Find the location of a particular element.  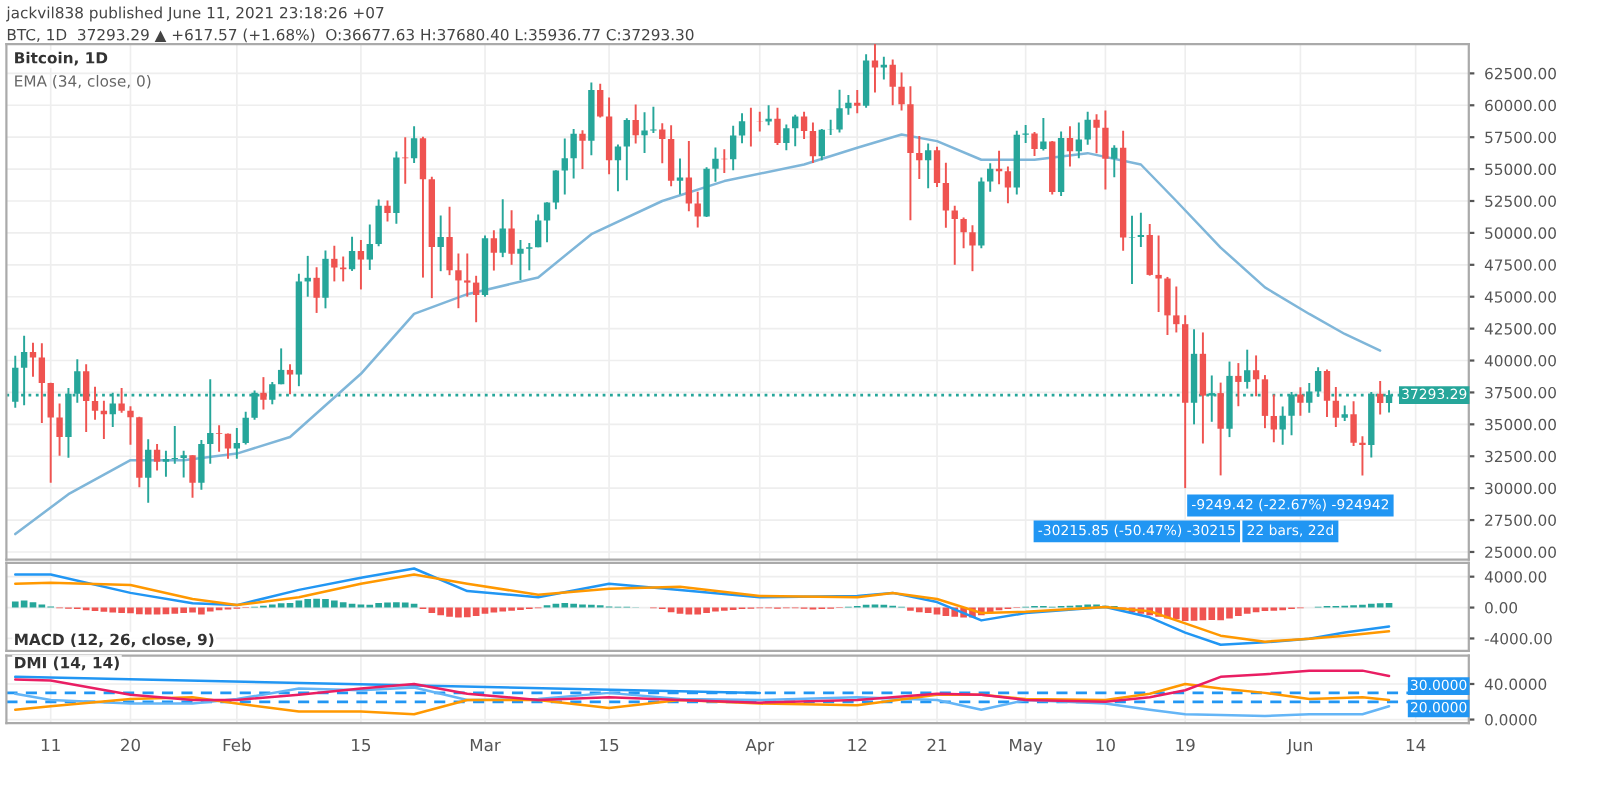

x-tick-label: May is located at coordinates (1026, 746).